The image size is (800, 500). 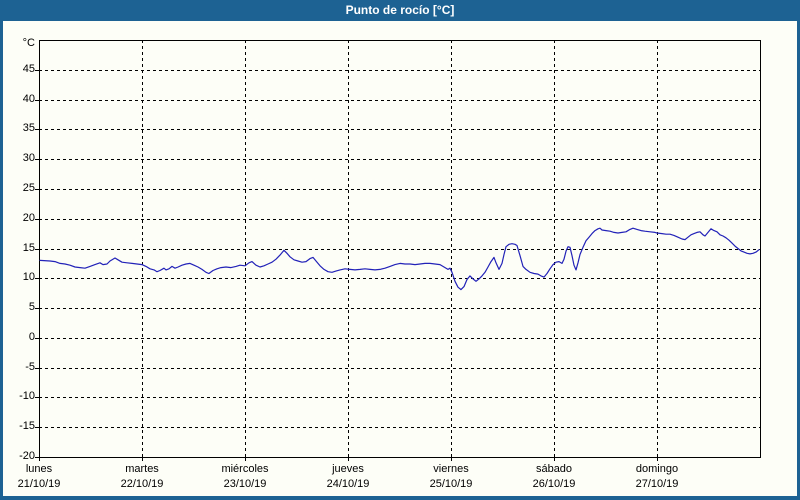 I want to click on x-axis-date-label: 26/10/19, so click(x=554, y=484).